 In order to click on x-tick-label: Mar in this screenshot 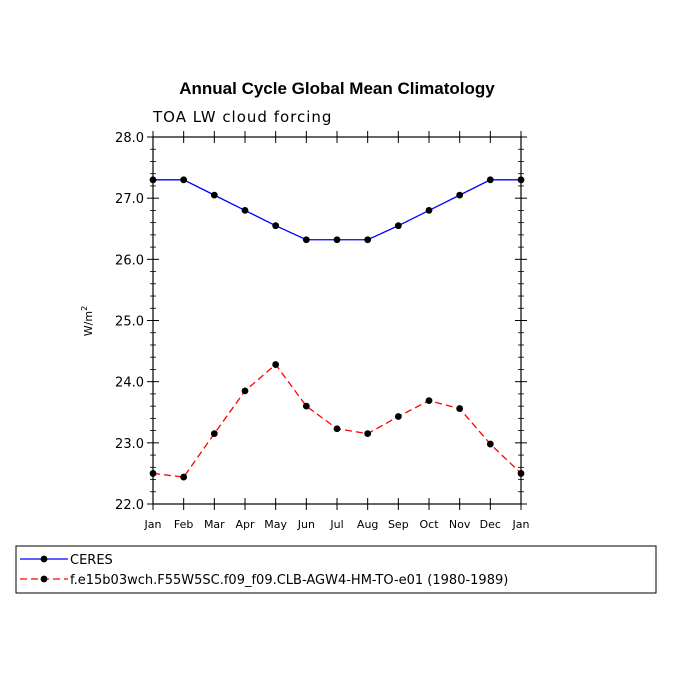, I will do `click(214, 524)`.